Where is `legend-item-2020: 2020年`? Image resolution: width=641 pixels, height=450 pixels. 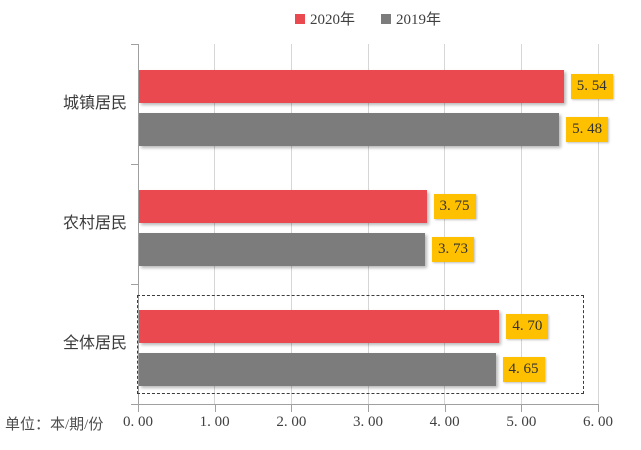
legend-item-2020: 2020年 is located at coordinates (324, 18).